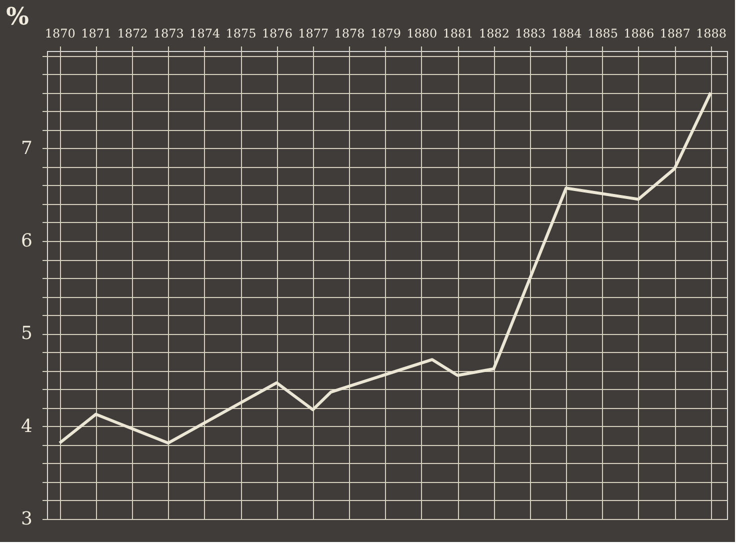  I want to click on x-tick-label: 1877, so click(313, 33).